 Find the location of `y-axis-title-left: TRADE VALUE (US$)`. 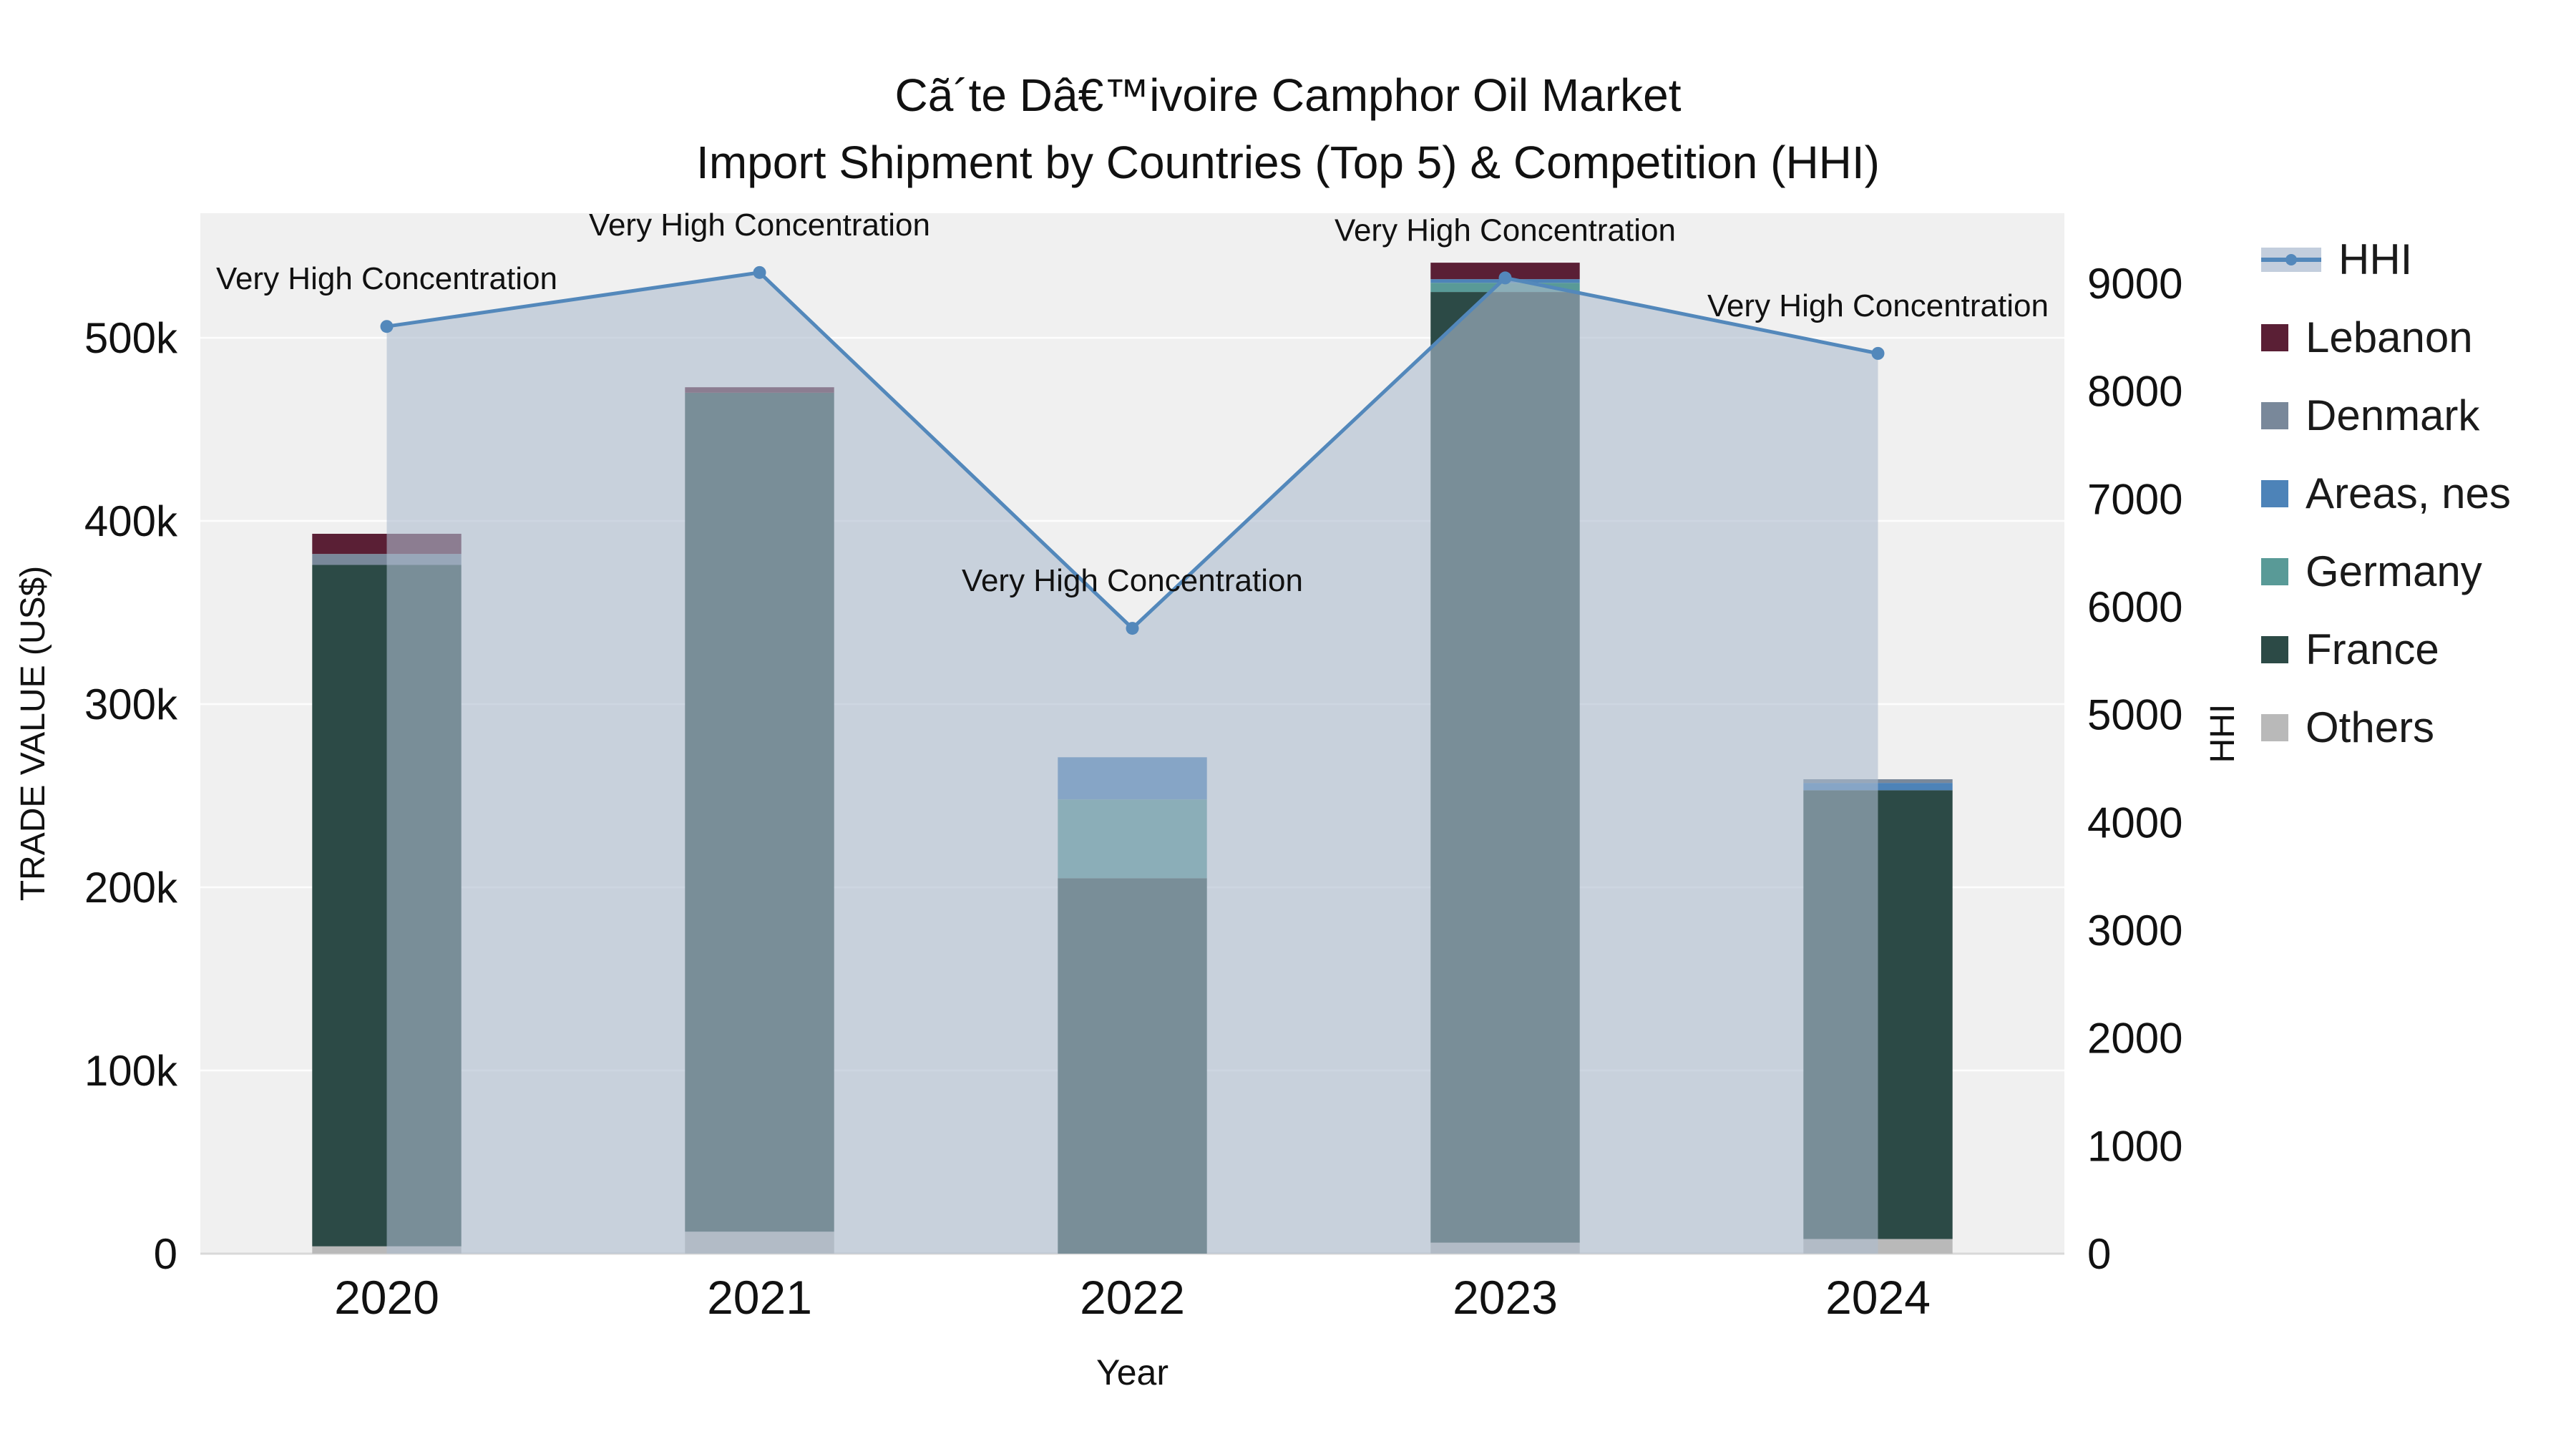

y-axis-title-left: TRADE VALUE (US$) is located at coordinates (33, 734).